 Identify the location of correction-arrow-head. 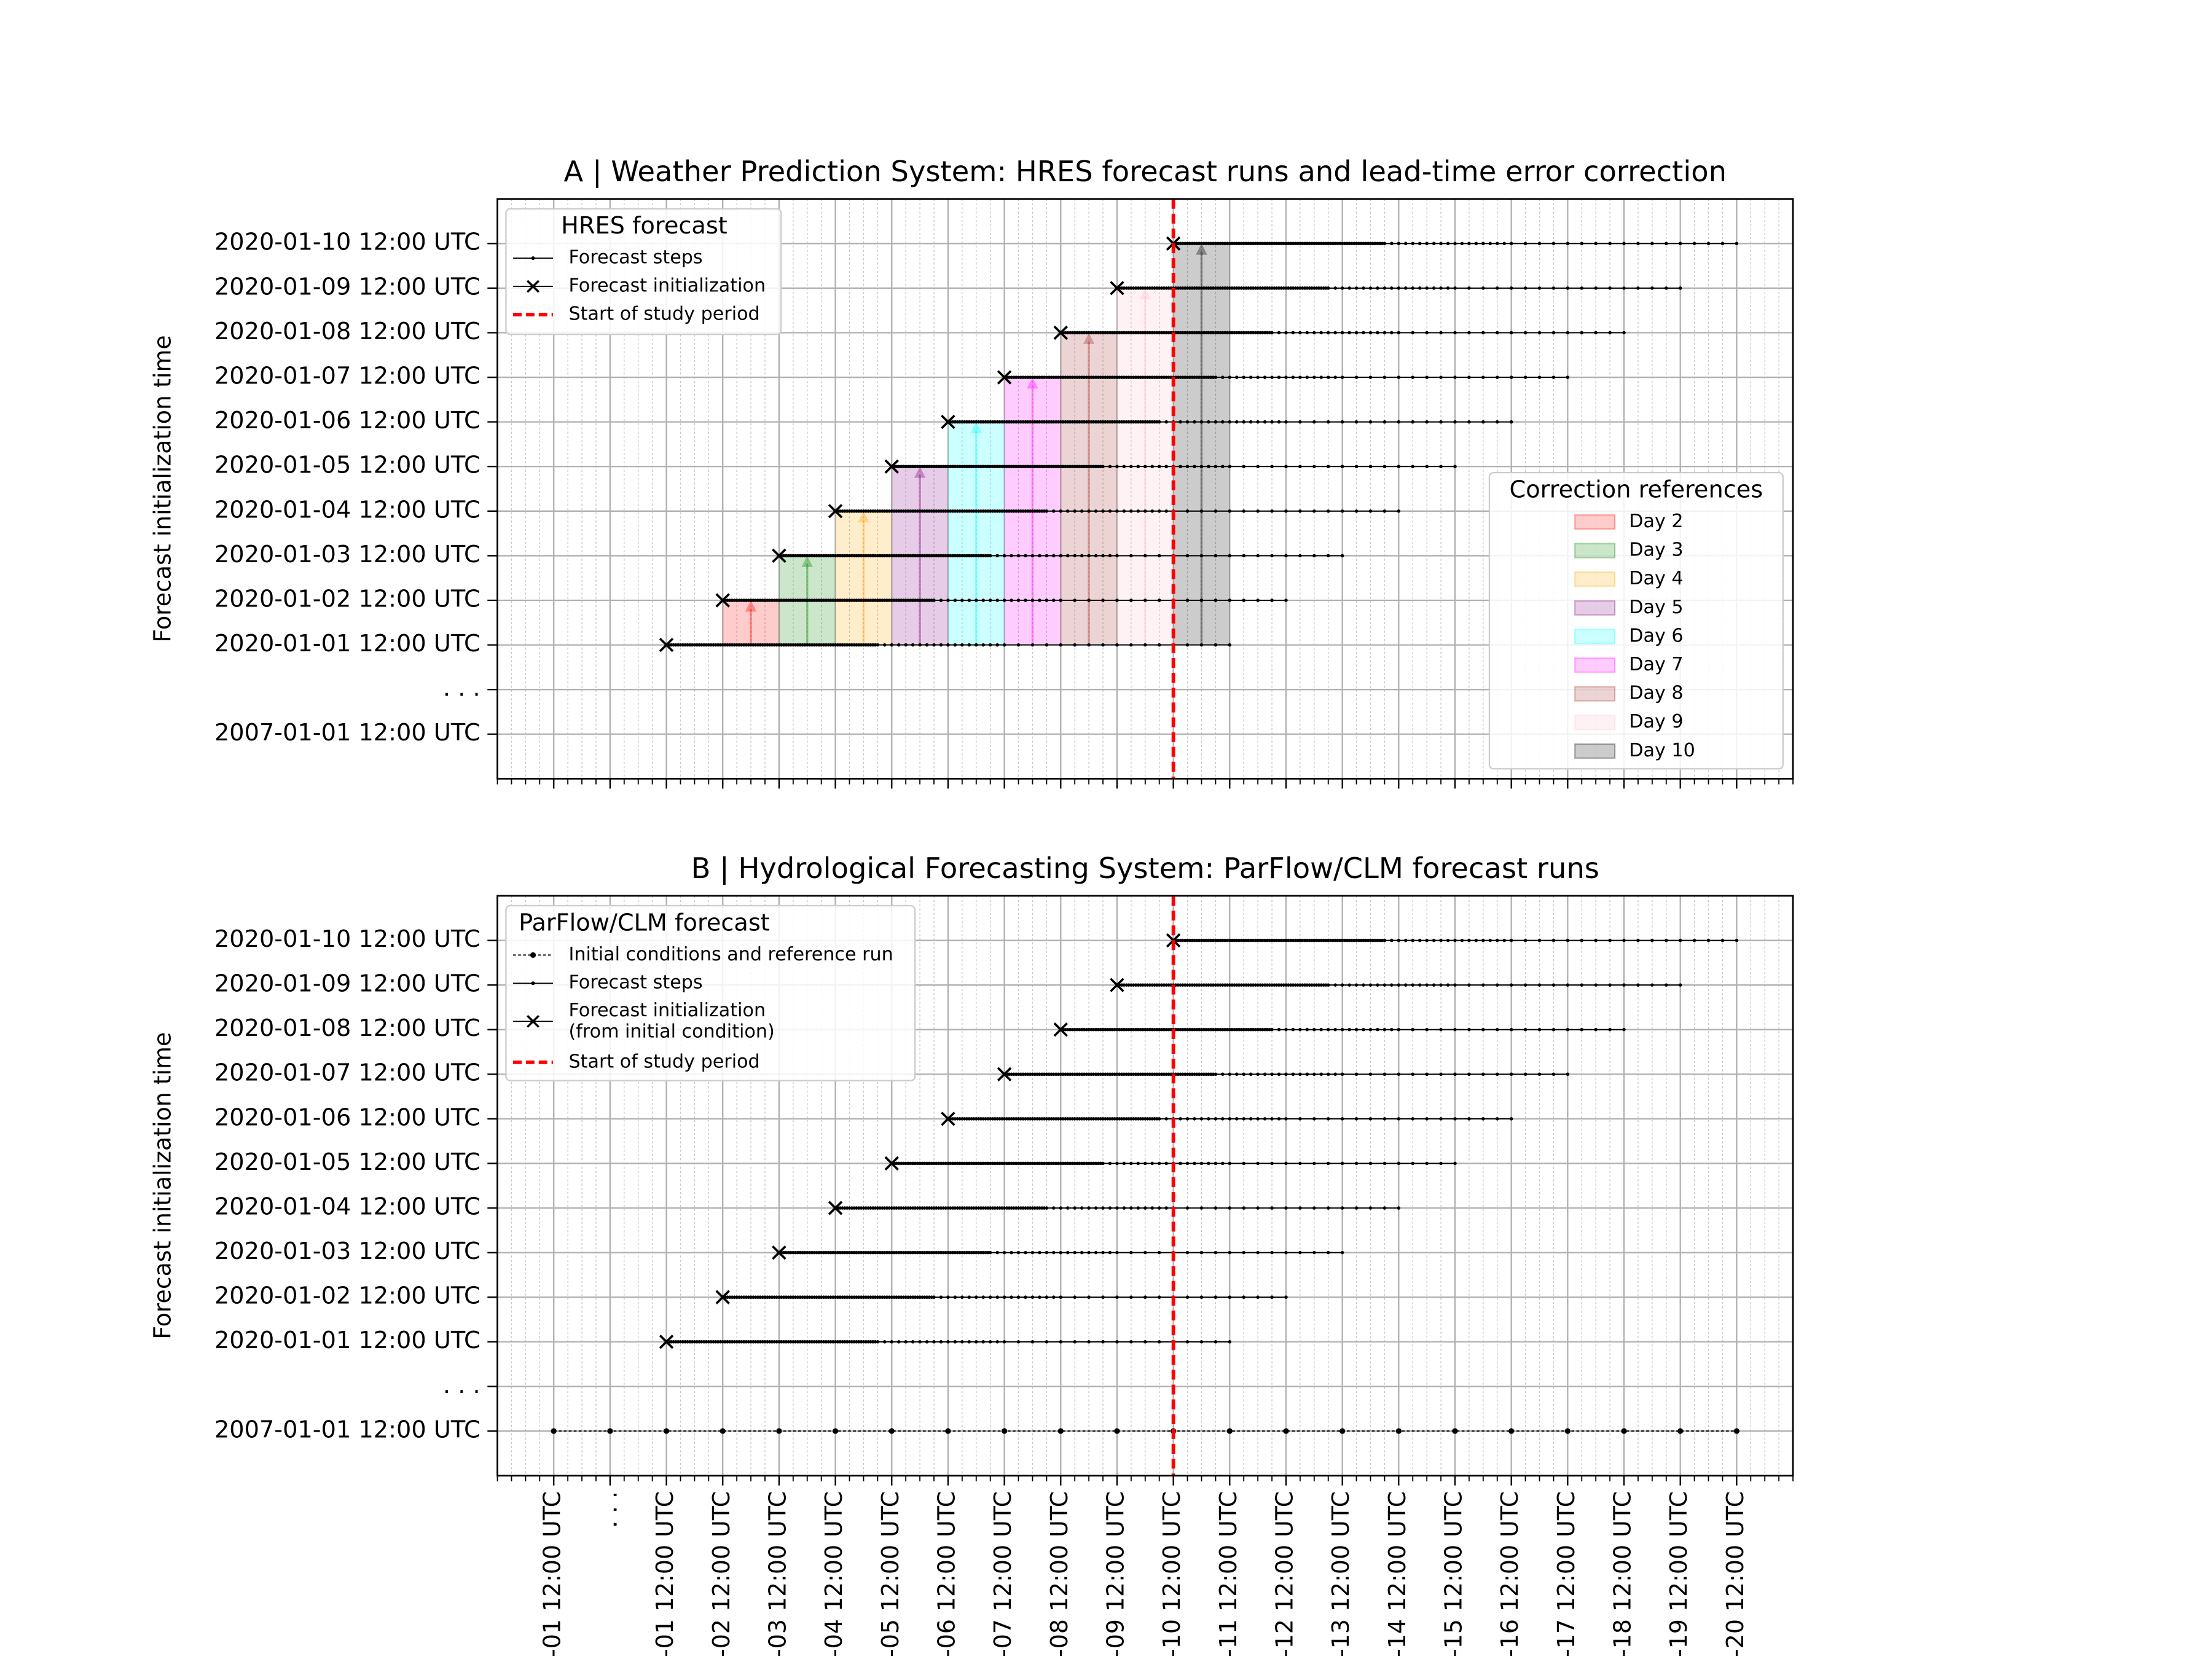
(1201, 249).